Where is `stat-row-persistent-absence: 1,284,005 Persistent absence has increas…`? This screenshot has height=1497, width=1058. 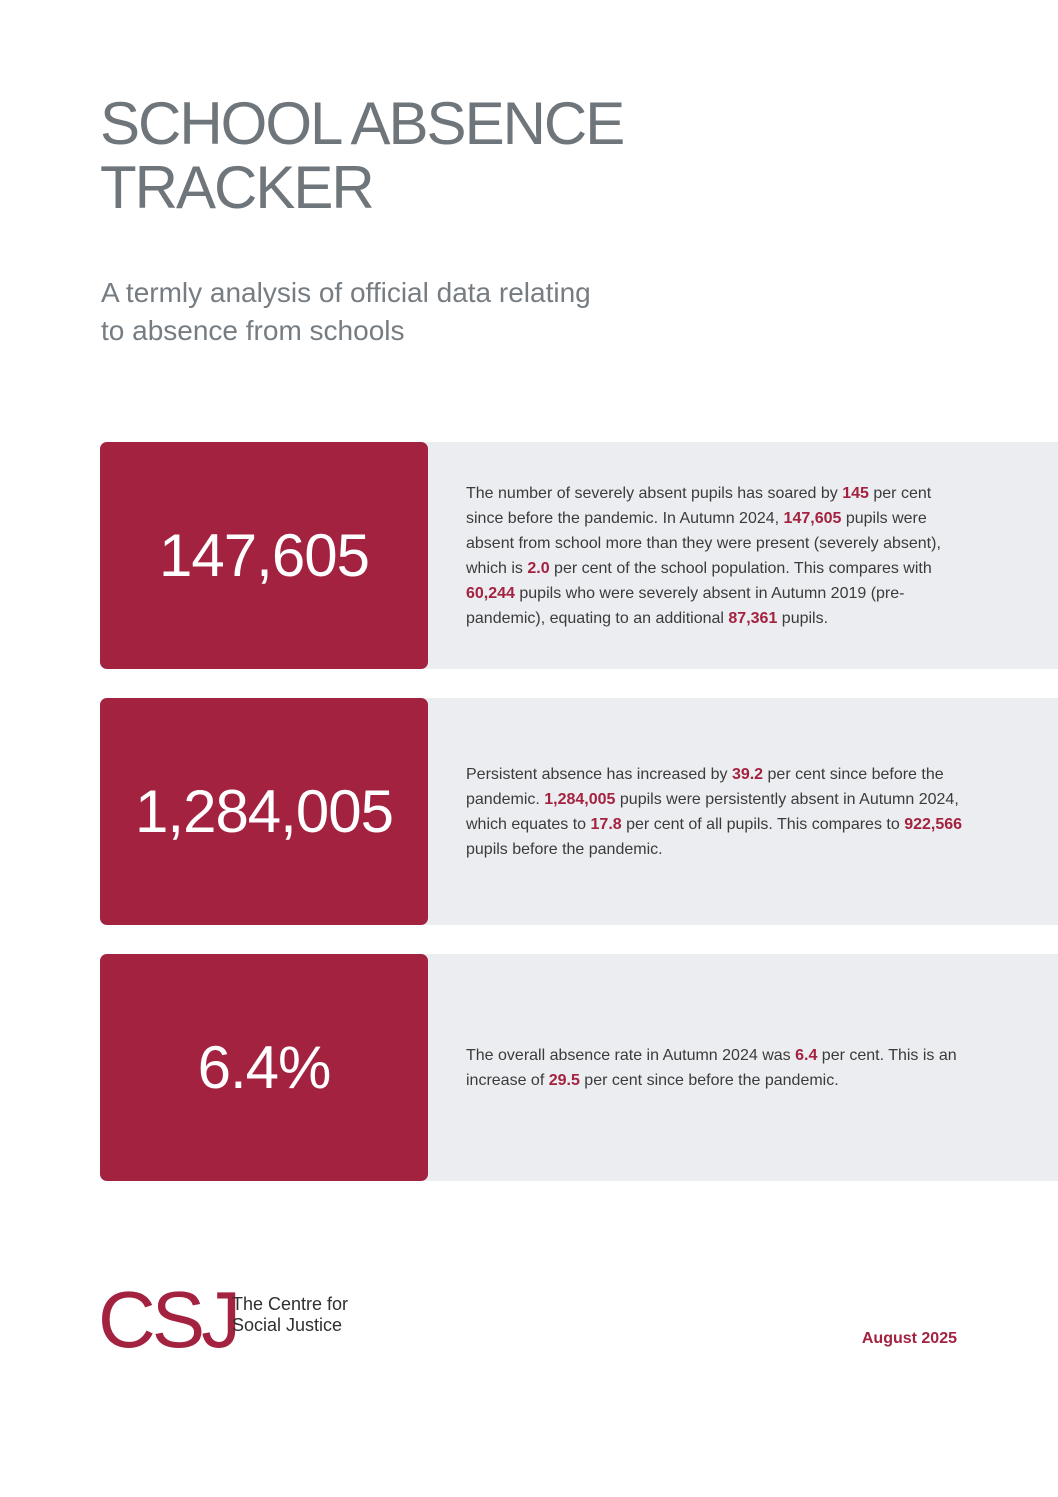
stat-row-persistent-absence: 1,284,005 Persistent absence has increas… is located at coordinates (579, 811).